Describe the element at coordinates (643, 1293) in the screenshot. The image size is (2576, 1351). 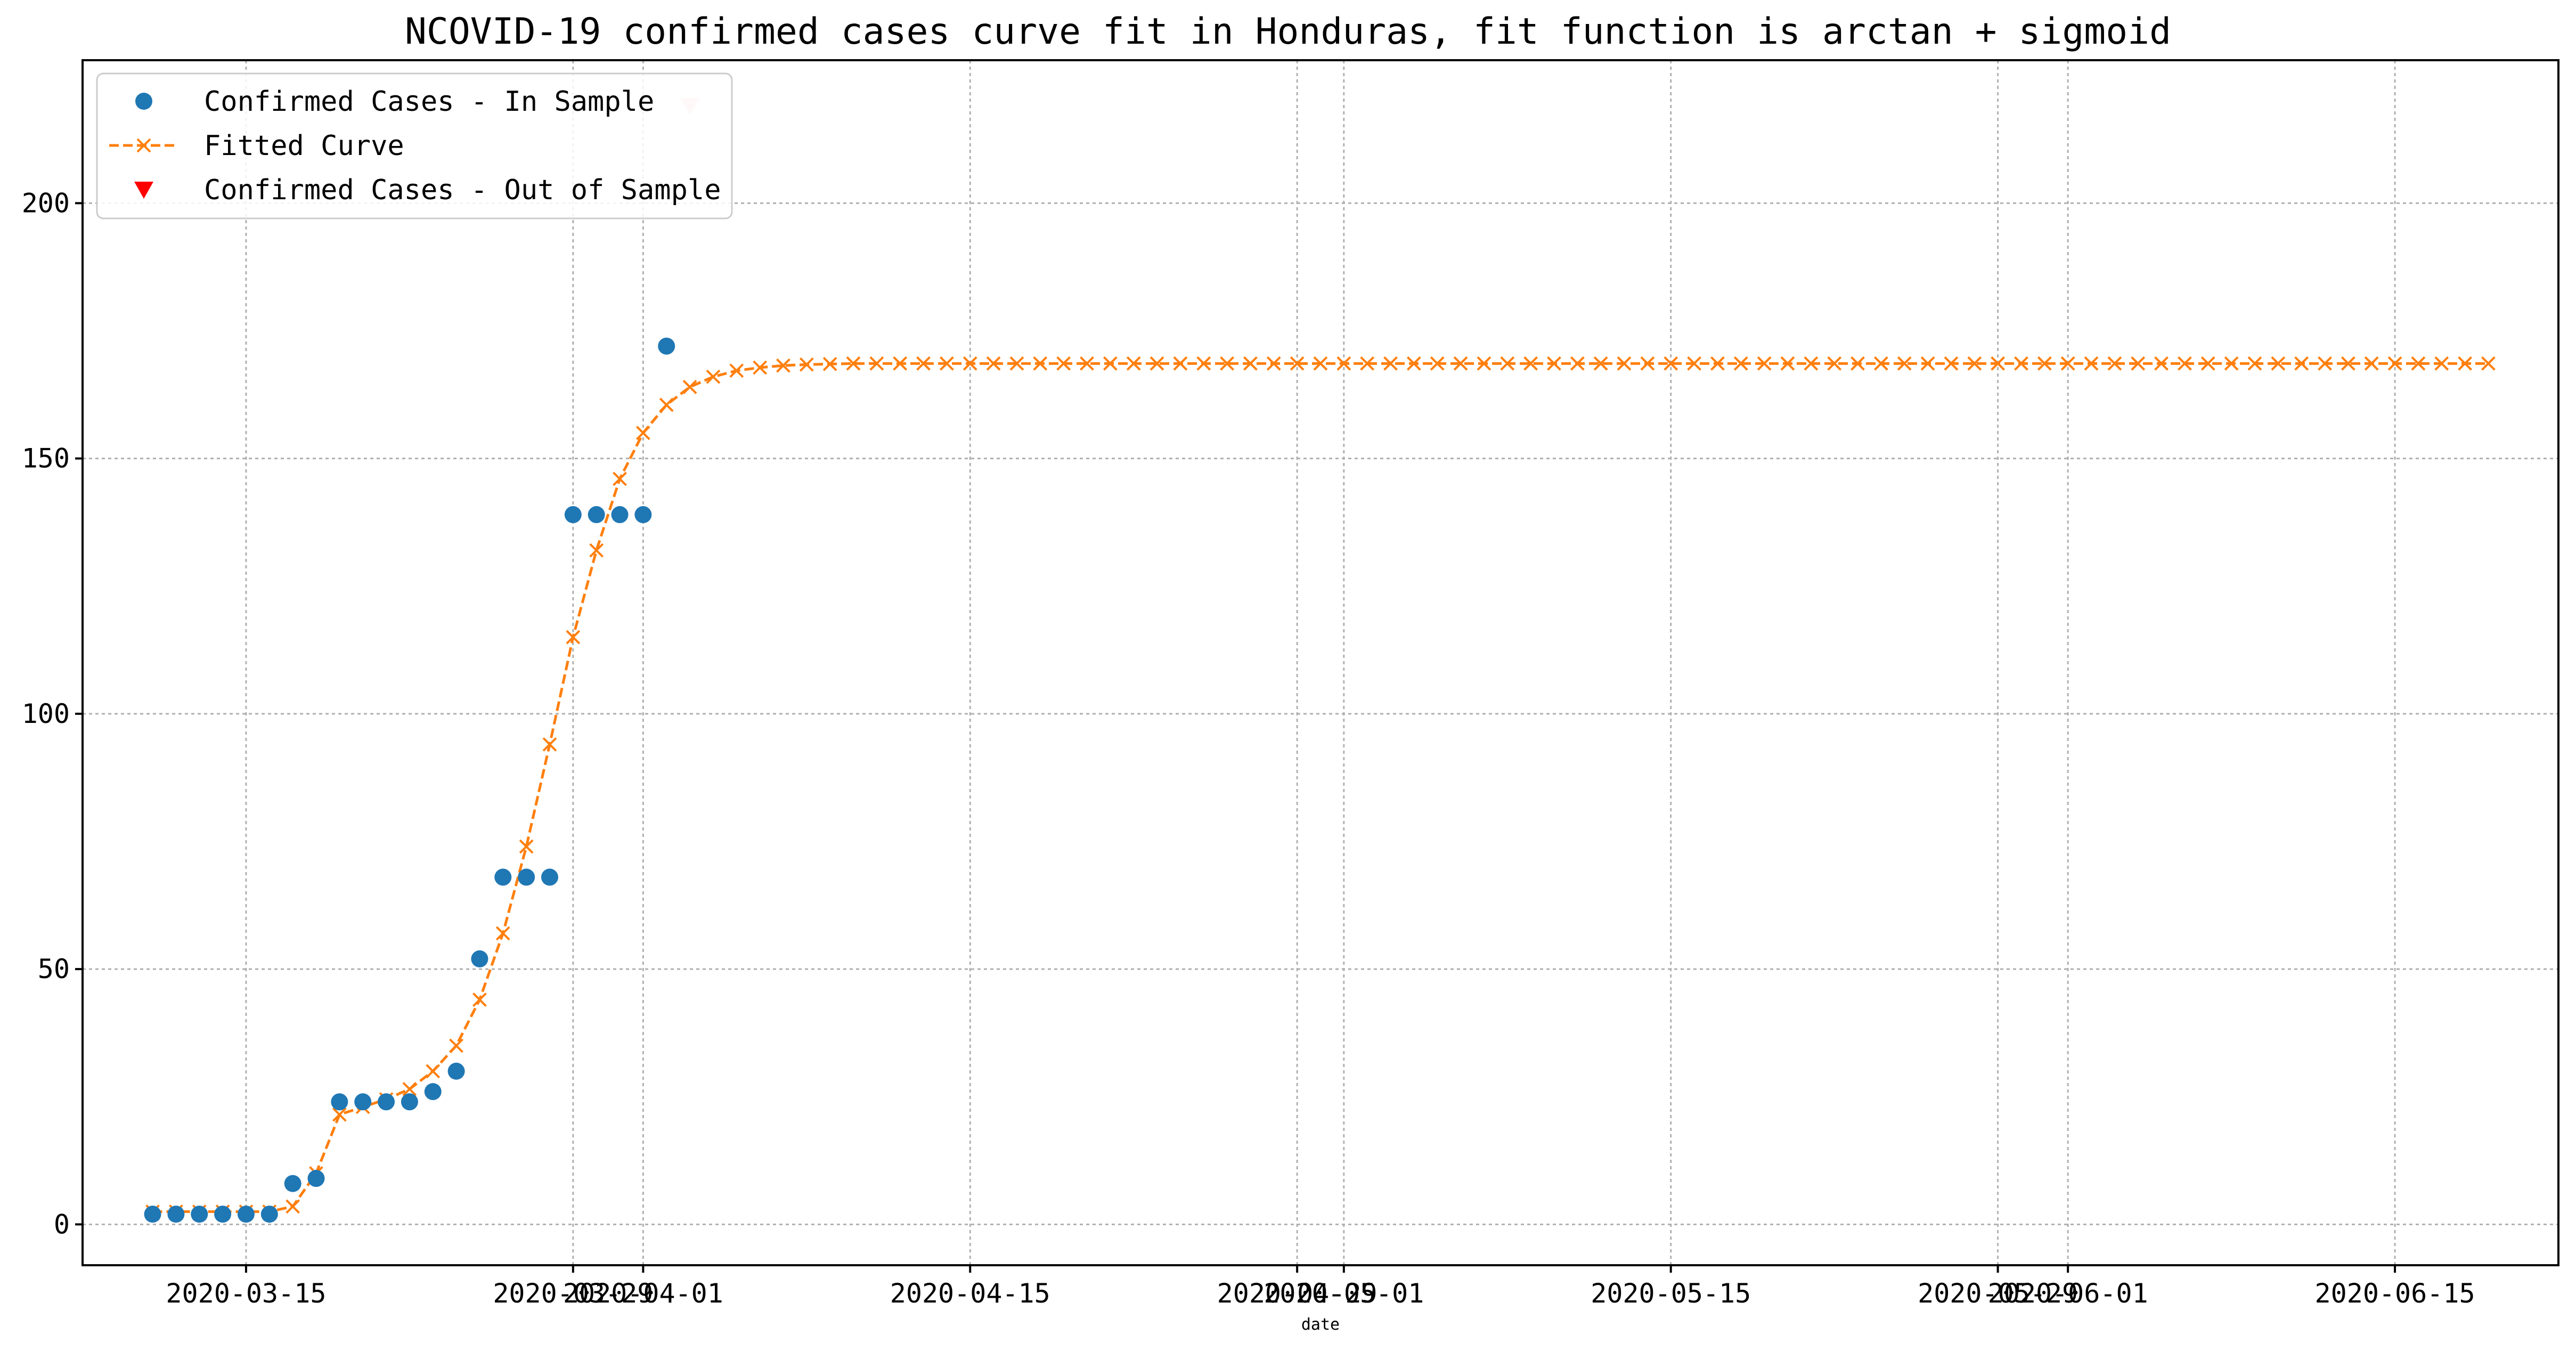
I see `x-tick-label: 2020-04-01` at that location.